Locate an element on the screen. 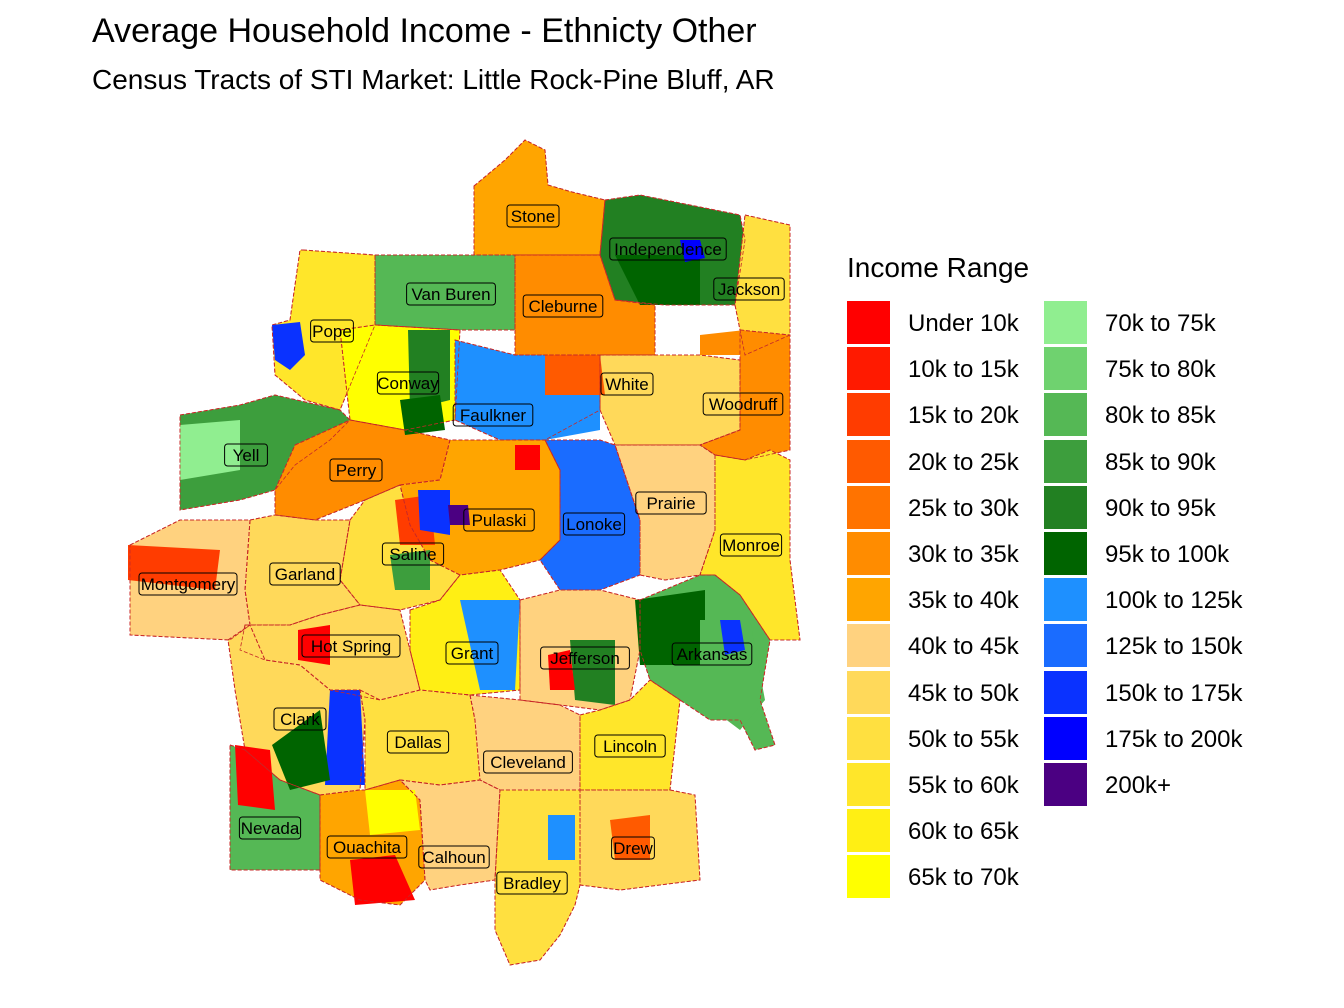 Image resolution: width=1344 pixels, height=1008 pixels. legend-label: 90k to 95k is located at coordinates (1160, 508).